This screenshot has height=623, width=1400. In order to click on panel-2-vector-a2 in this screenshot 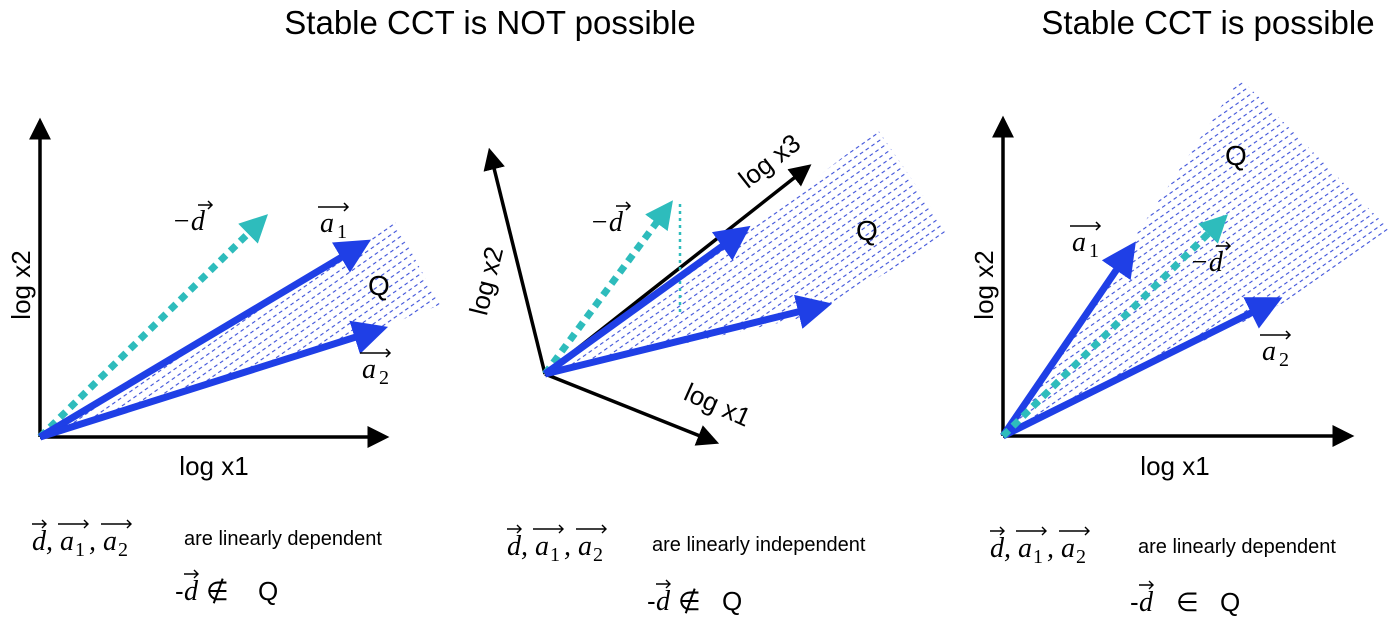, I will do `click(688, 336)`.